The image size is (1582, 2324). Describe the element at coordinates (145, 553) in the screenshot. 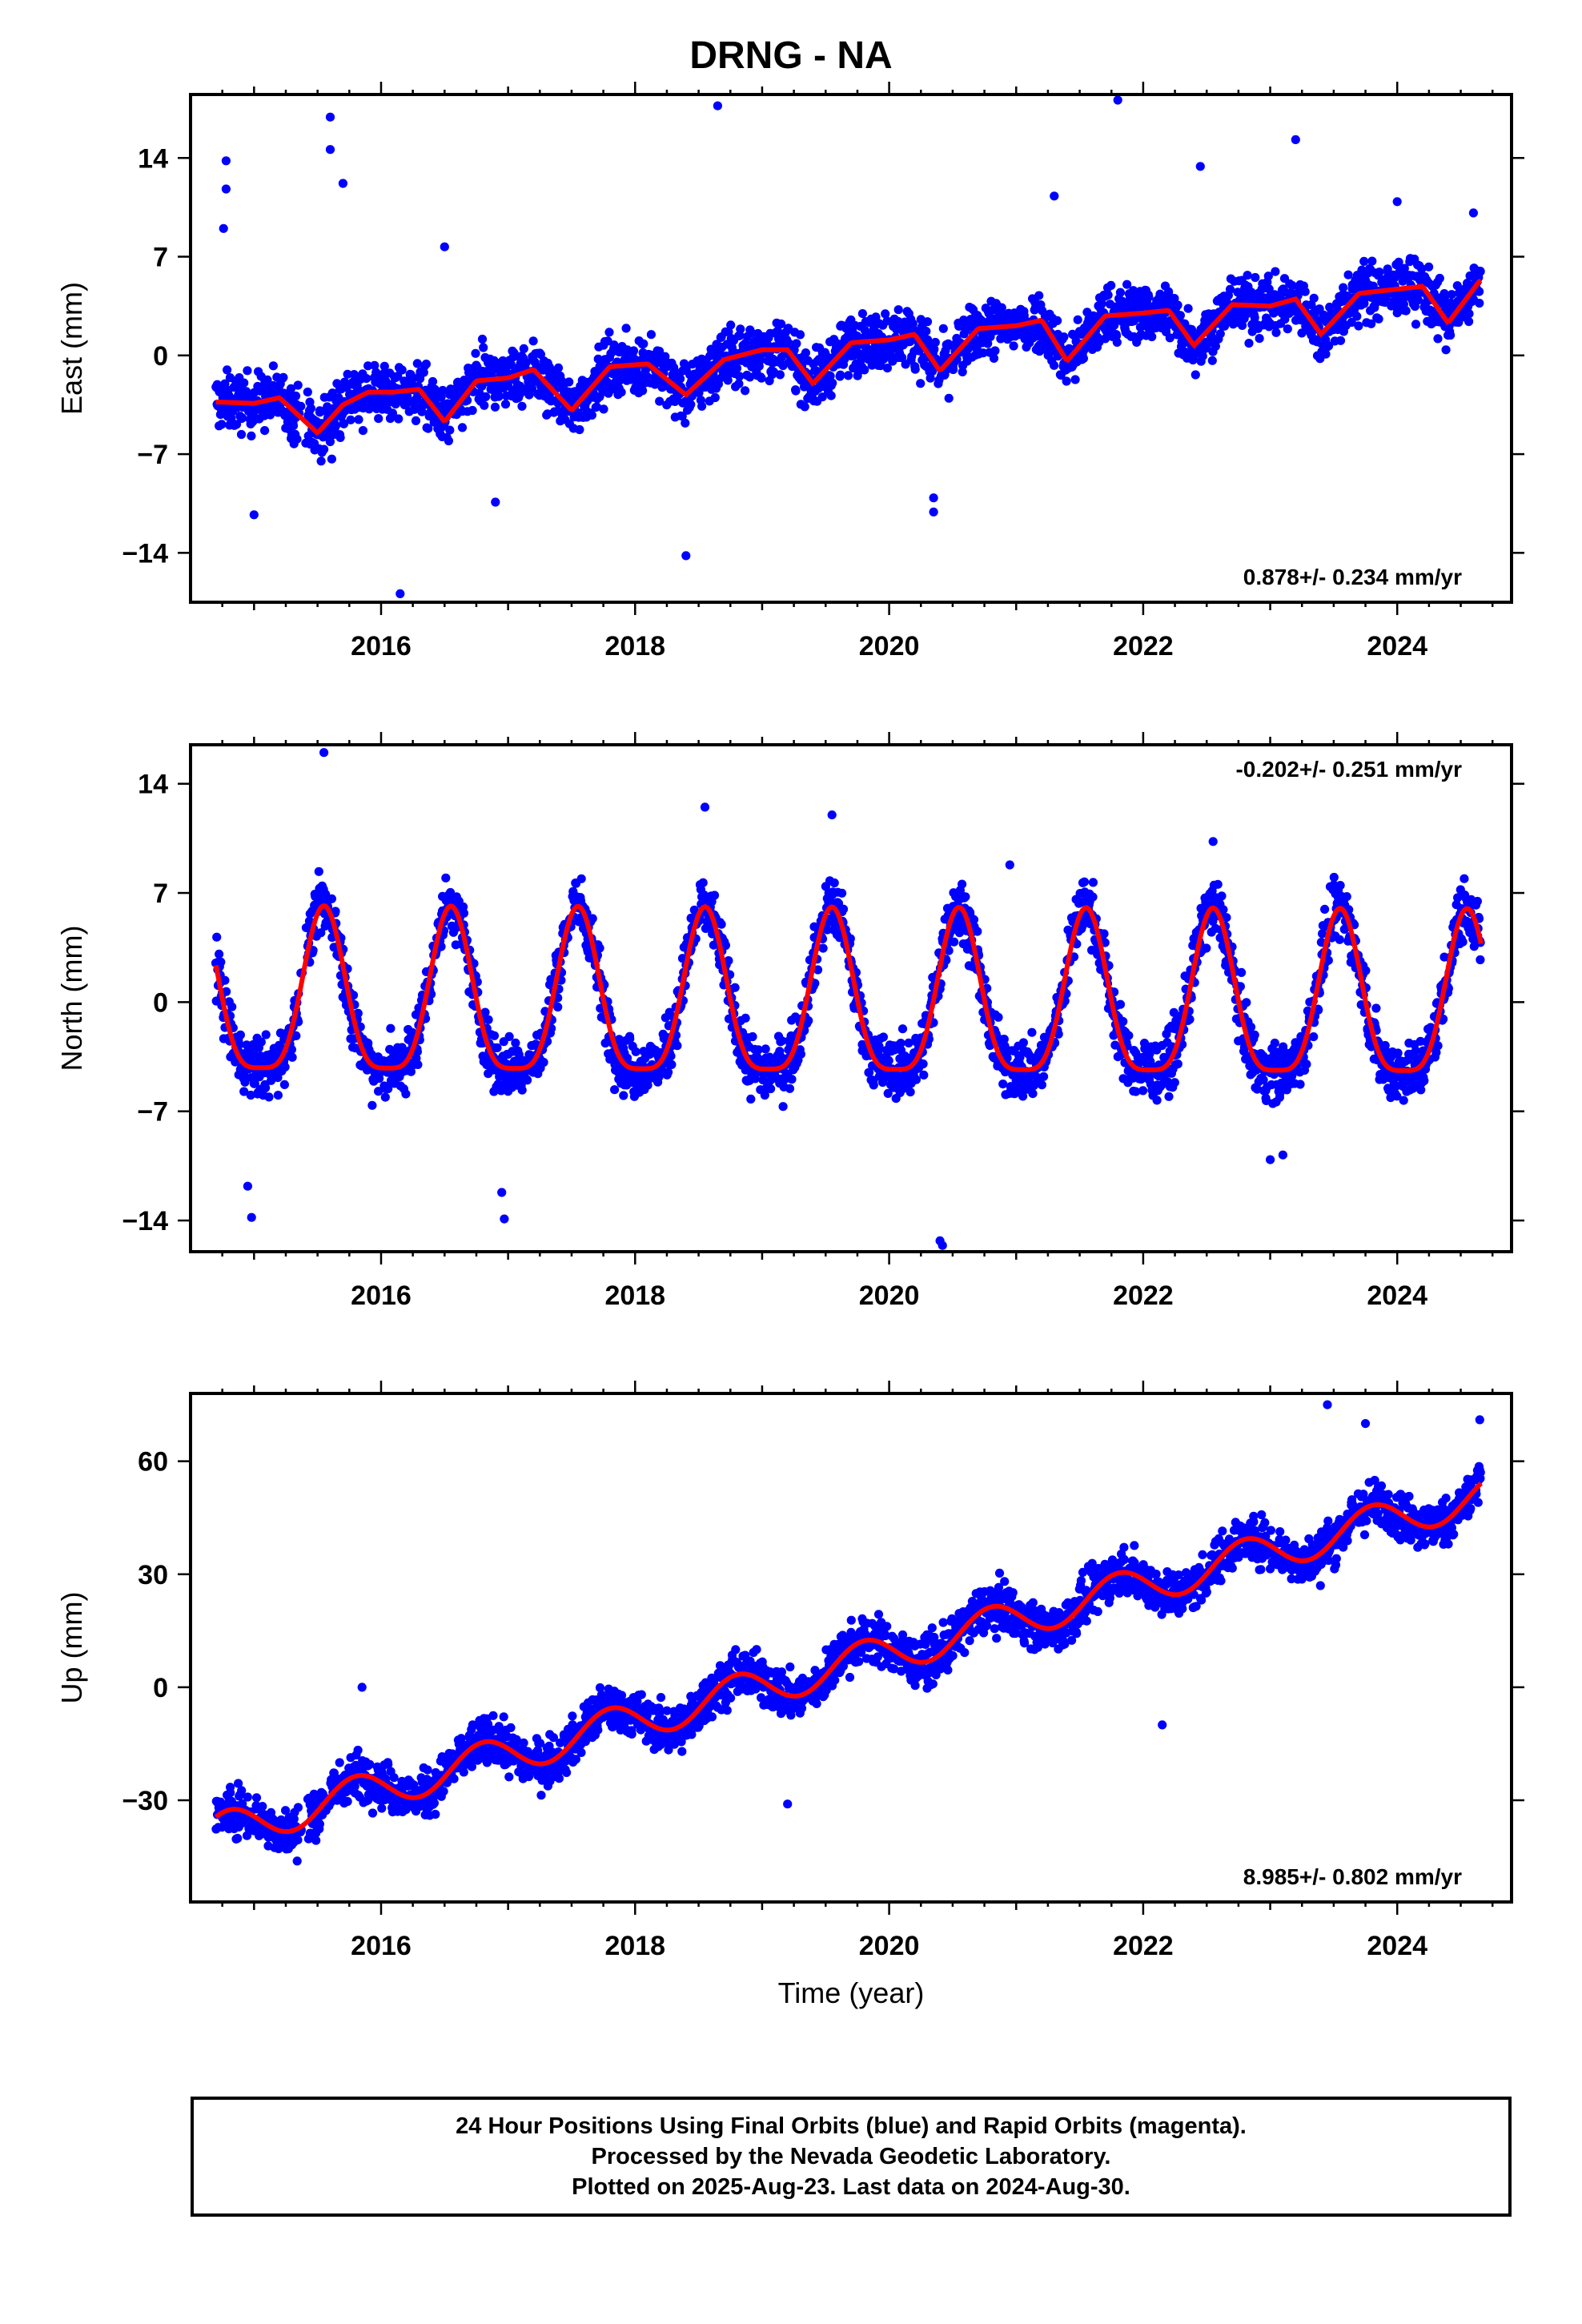

I see `y-tick-label: −14` at that location.